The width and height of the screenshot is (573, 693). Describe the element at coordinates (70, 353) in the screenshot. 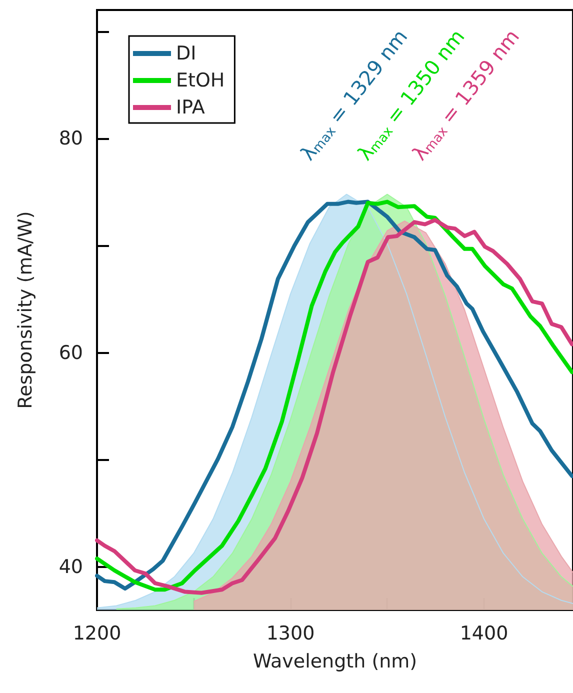

I see `y-tick-label: 60` at that location.